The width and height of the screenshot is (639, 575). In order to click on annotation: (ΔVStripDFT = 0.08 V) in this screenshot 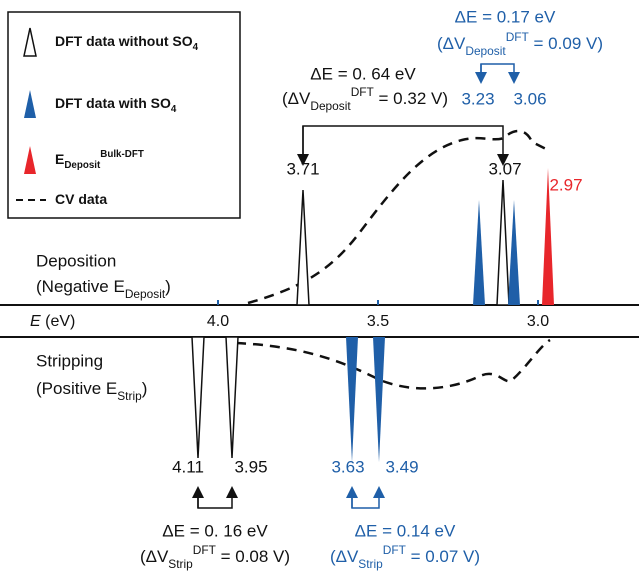, I will do `click(215, 557)`.